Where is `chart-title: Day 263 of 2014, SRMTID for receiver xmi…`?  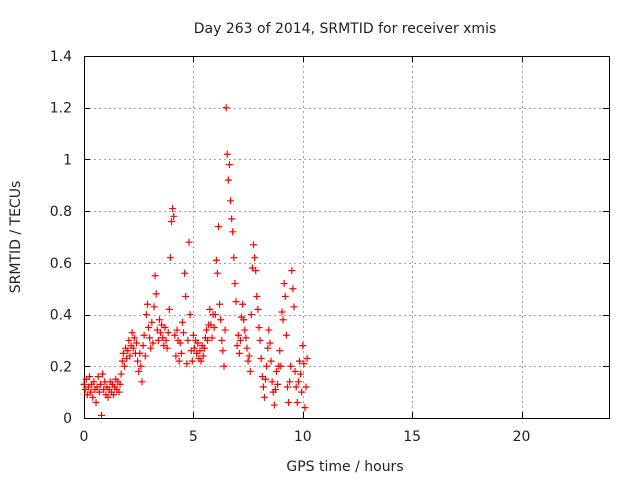
chart-title: Day 263 of 2014, SRMTID for receiver xmi… is located at coordinates (345, 29).